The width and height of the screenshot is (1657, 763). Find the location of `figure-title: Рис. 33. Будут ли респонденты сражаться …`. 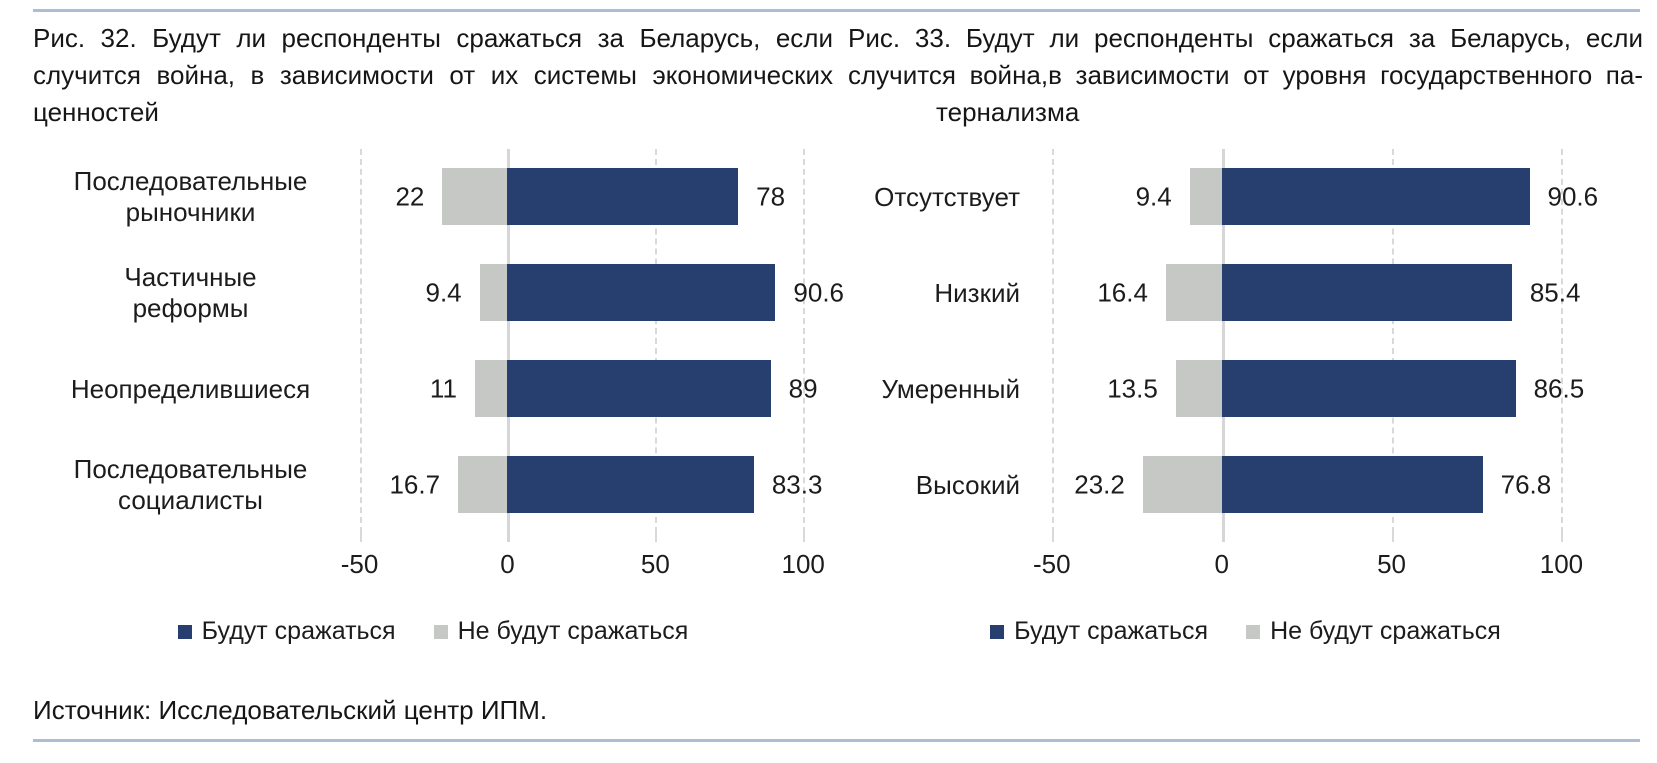

figure-title: Рис. 33. Будут ли респонденты сражаться … is located at coordinates (1245, 75).